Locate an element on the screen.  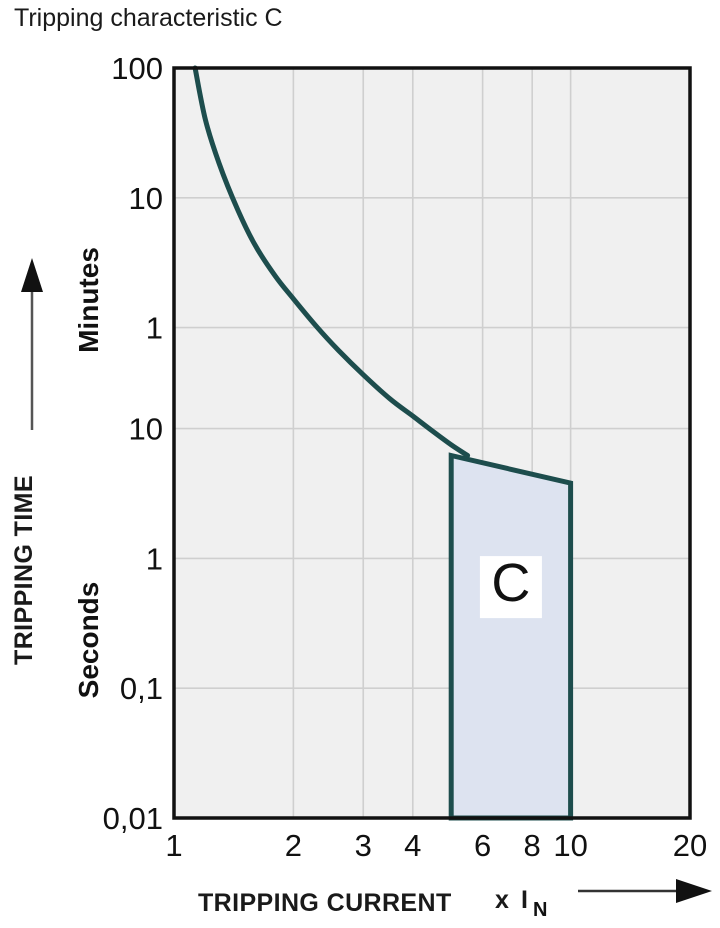
x-axis-title-group: TRIPPING CURRENT x I N is located at coordinates (455, 900).